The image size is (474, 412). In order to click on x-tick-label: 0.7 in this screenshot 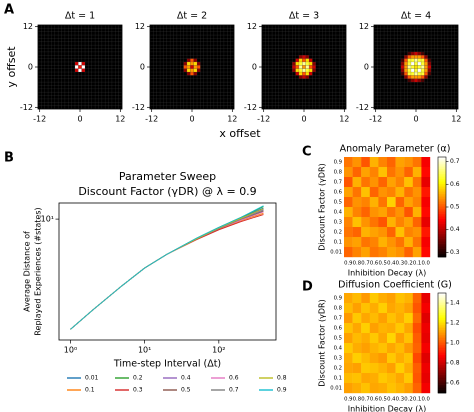, I will do `click(365, 400)`.